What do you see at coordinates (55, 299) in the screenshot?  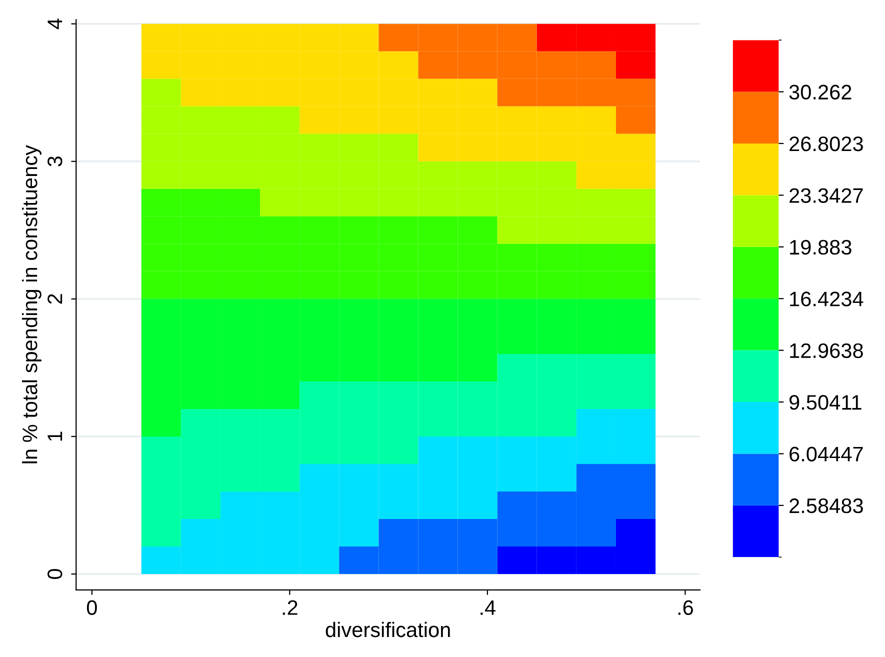 I see `y-tick-label: 2` at bounding box center [55, 299].